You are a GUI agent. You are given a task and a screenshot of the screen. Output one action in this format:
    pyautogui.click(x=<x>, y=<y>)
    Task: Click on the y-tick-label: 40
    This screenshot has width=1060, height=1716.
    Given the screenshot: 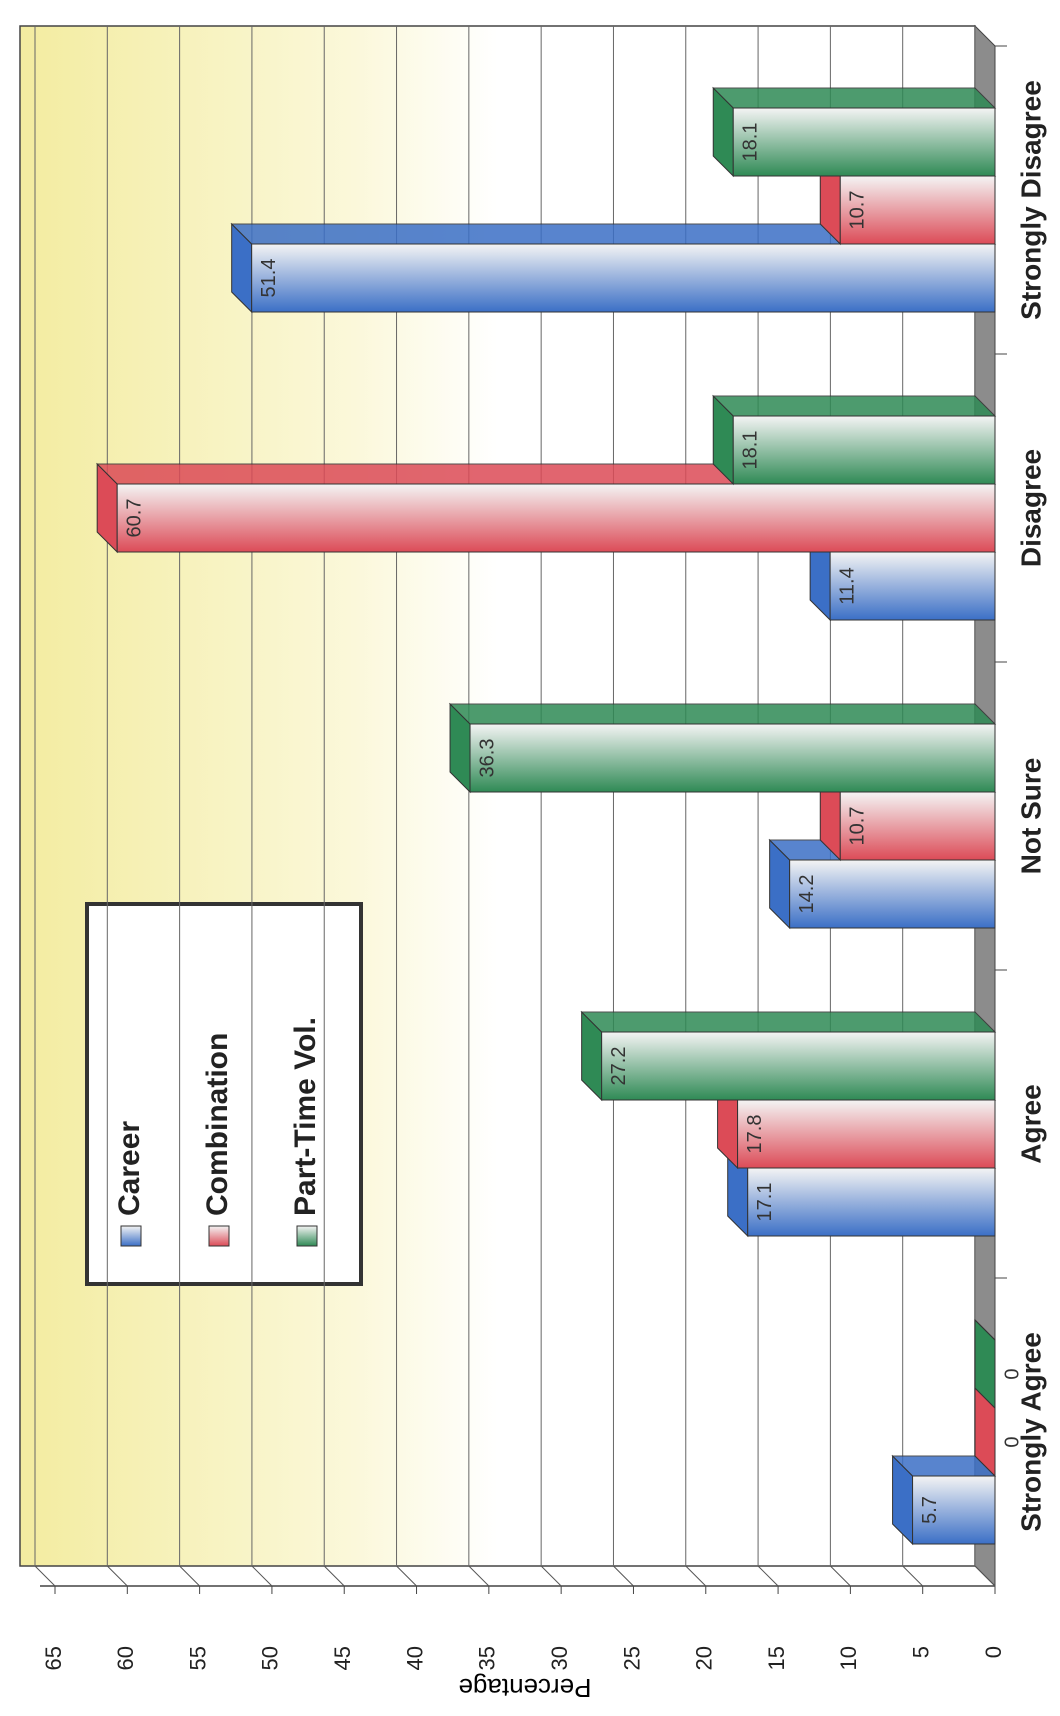 What is the action you would take?
    pyautogui.click(x=414, y=1658)
    